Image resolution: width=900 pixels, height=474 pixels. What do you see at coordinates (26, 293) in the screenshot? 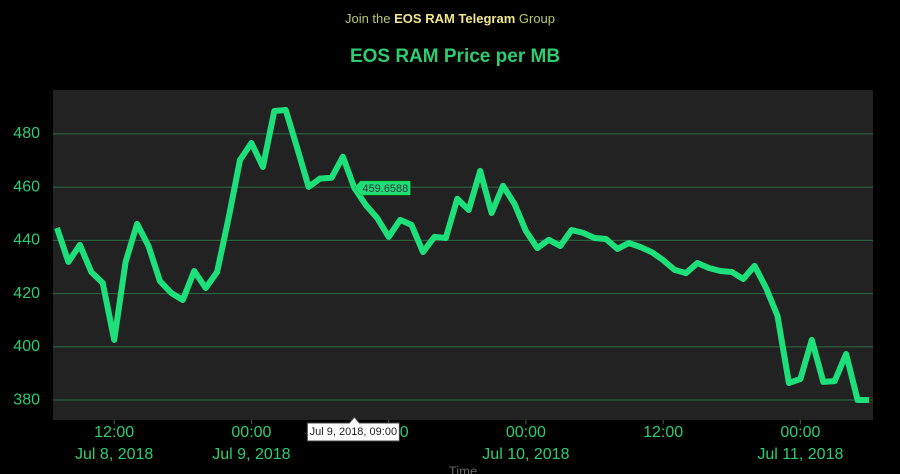
I see `y-tick-label: 420` at bounding box center [26, 293].